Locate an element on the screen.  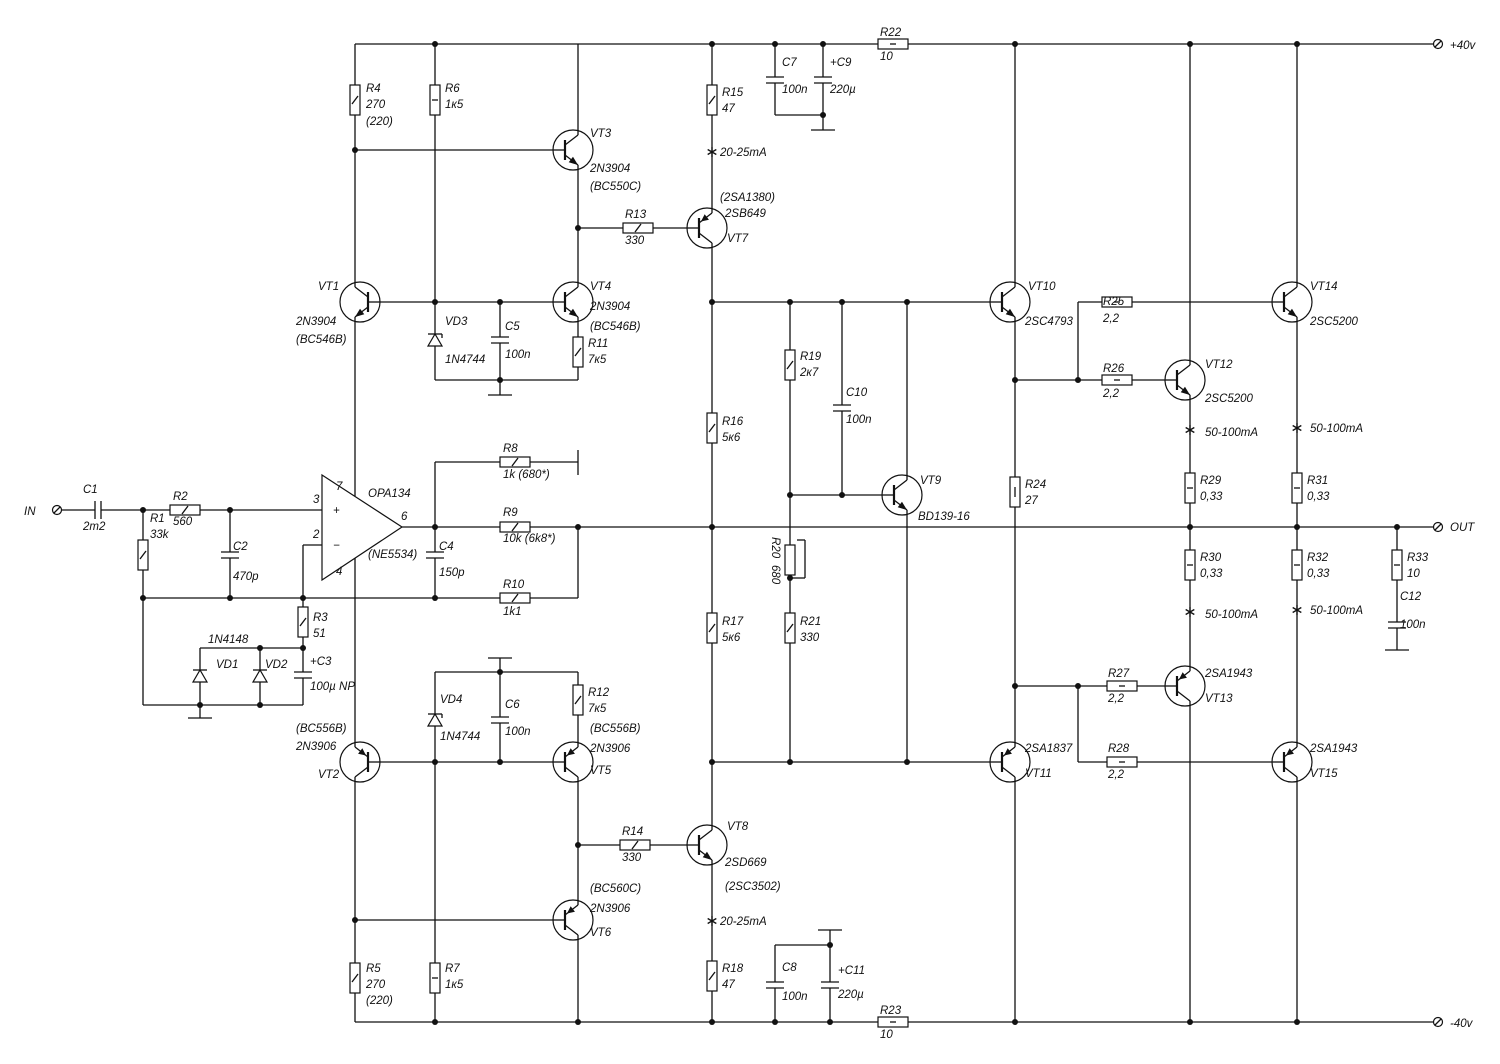
transistor-vt1 is located at coordinates (360, 302).